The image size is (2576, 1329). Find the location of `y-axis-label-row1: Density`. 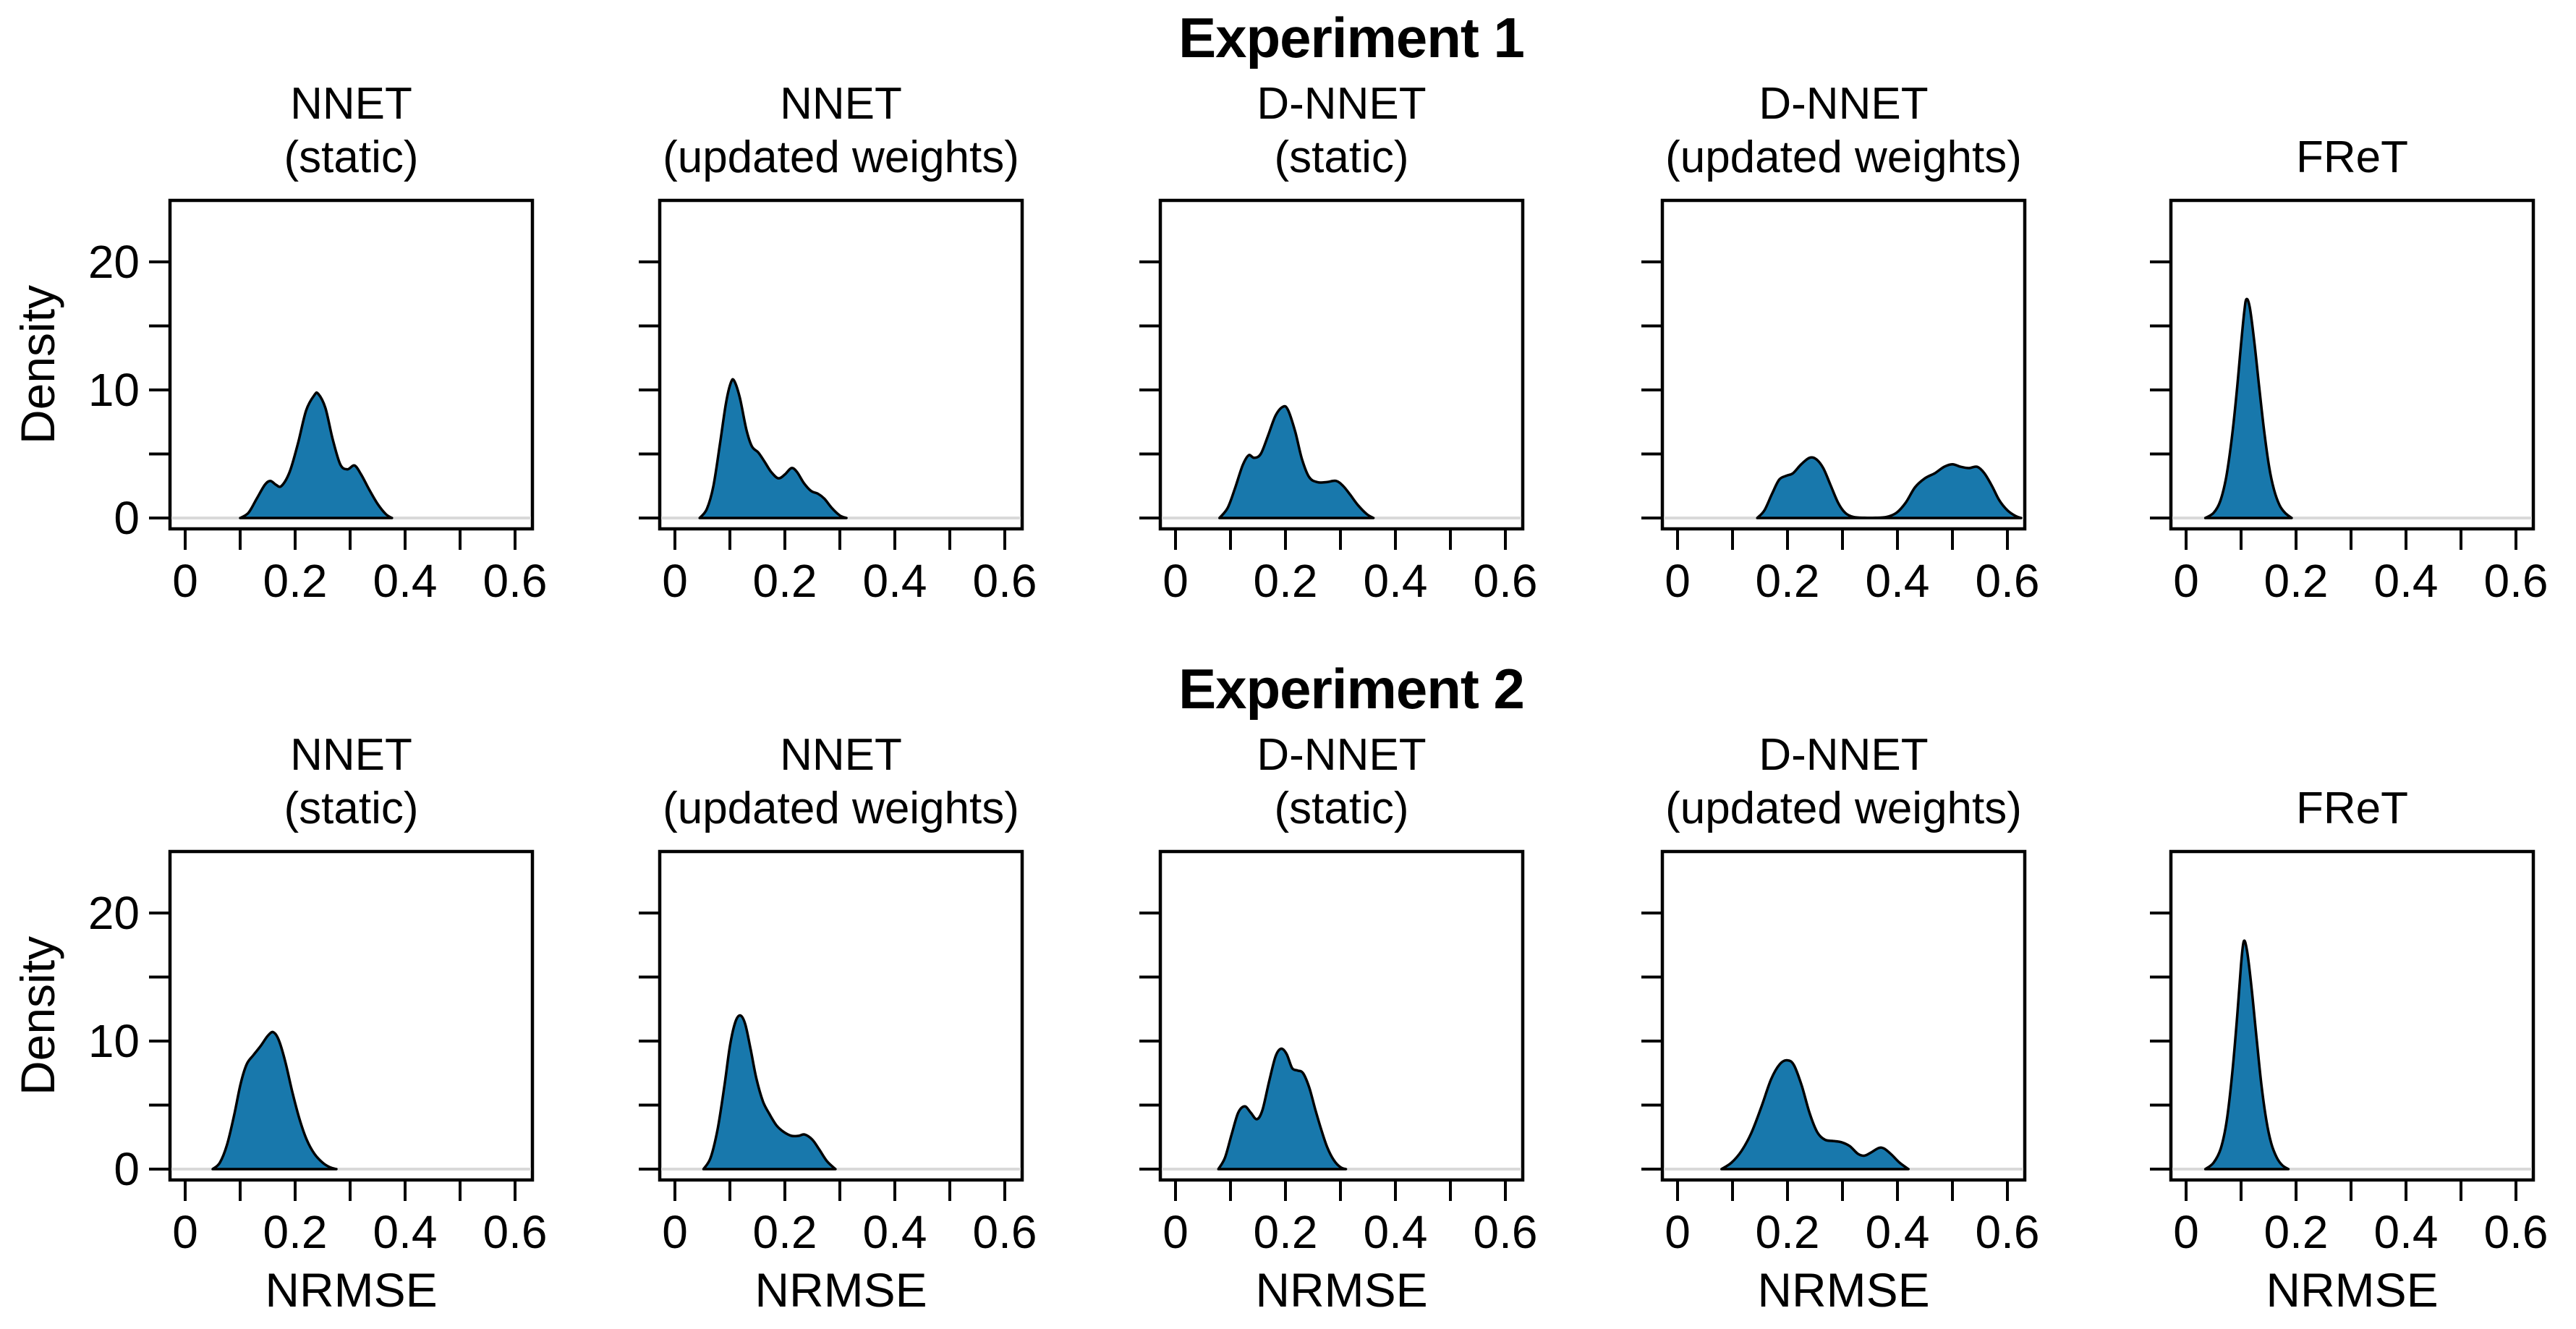

y-axis-label-row1: Density is located at coordinates (37, 364).